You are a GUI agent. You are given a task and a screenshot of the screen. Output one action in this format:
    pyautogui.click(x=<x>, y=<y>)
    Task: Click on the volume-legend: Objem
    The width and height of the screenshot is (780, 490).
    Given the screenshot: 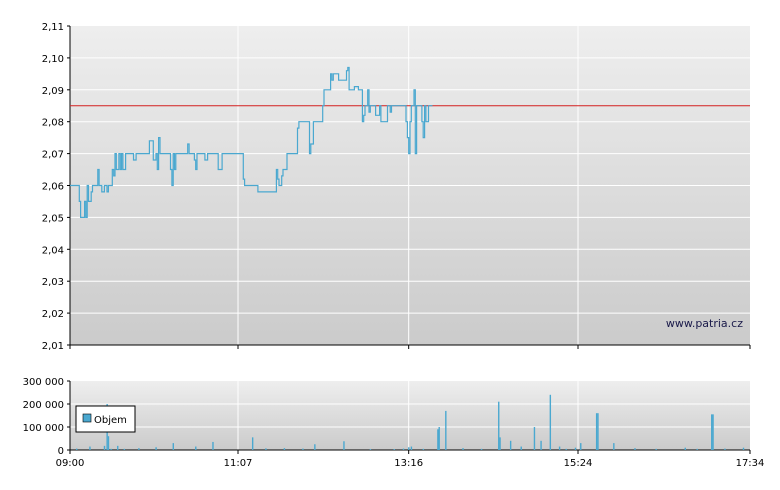 What is the action you would take?
    pyautogui.click(x=105, y=419)
    